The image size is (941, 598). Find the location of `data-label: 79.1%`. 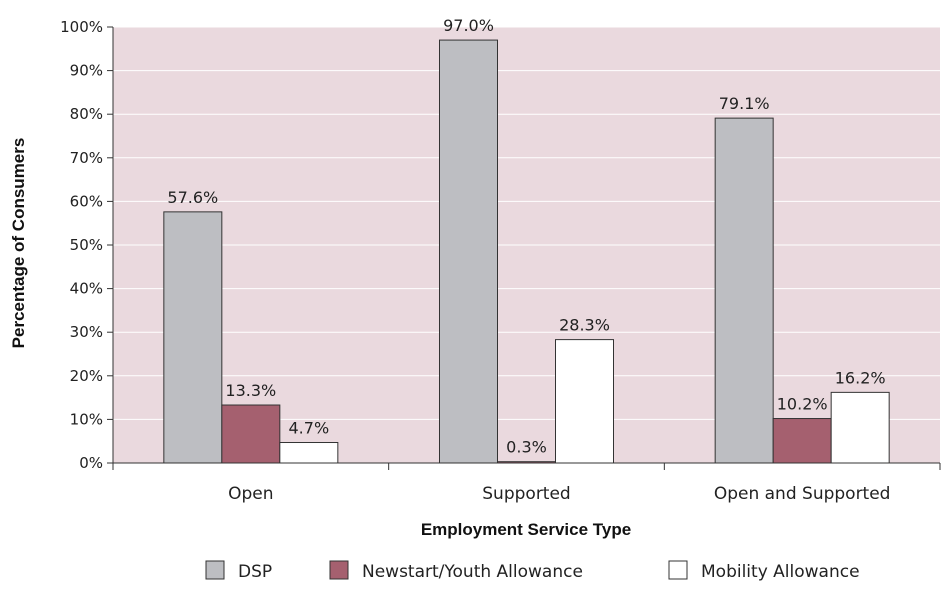

data-label: 79.1% is located at coordinates (744, 103).